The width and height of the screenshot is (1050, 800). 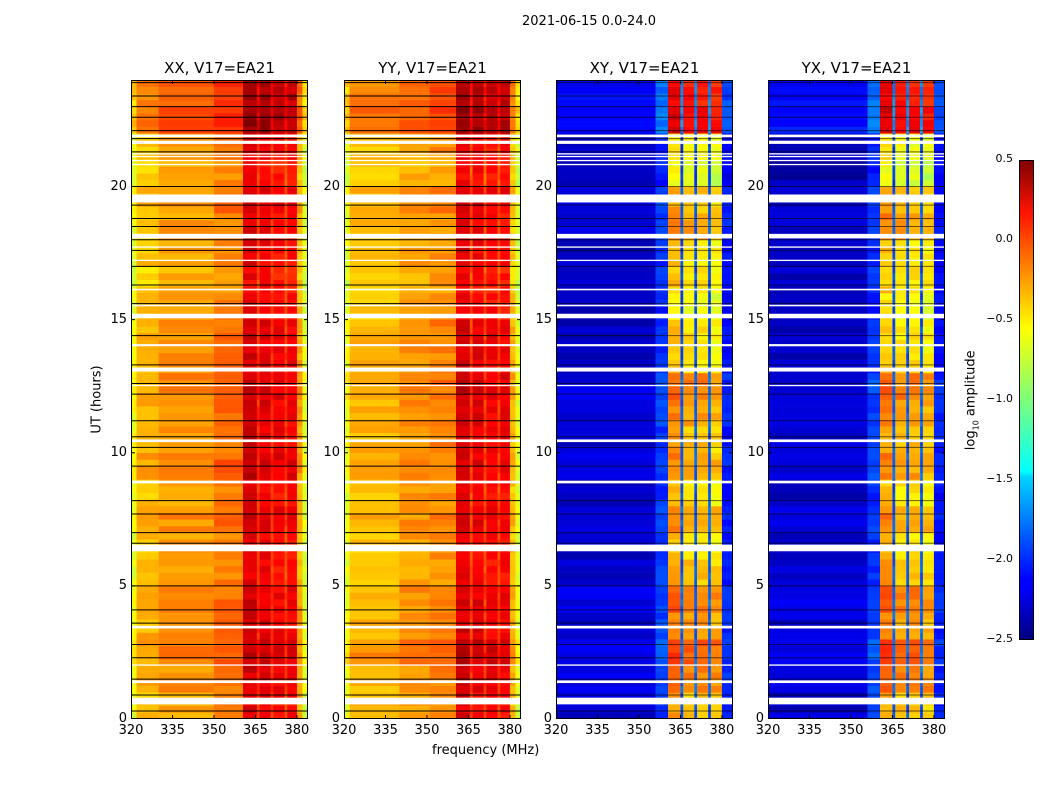 I want to click on y-tick-label: 20, so click(x=331, y=186).